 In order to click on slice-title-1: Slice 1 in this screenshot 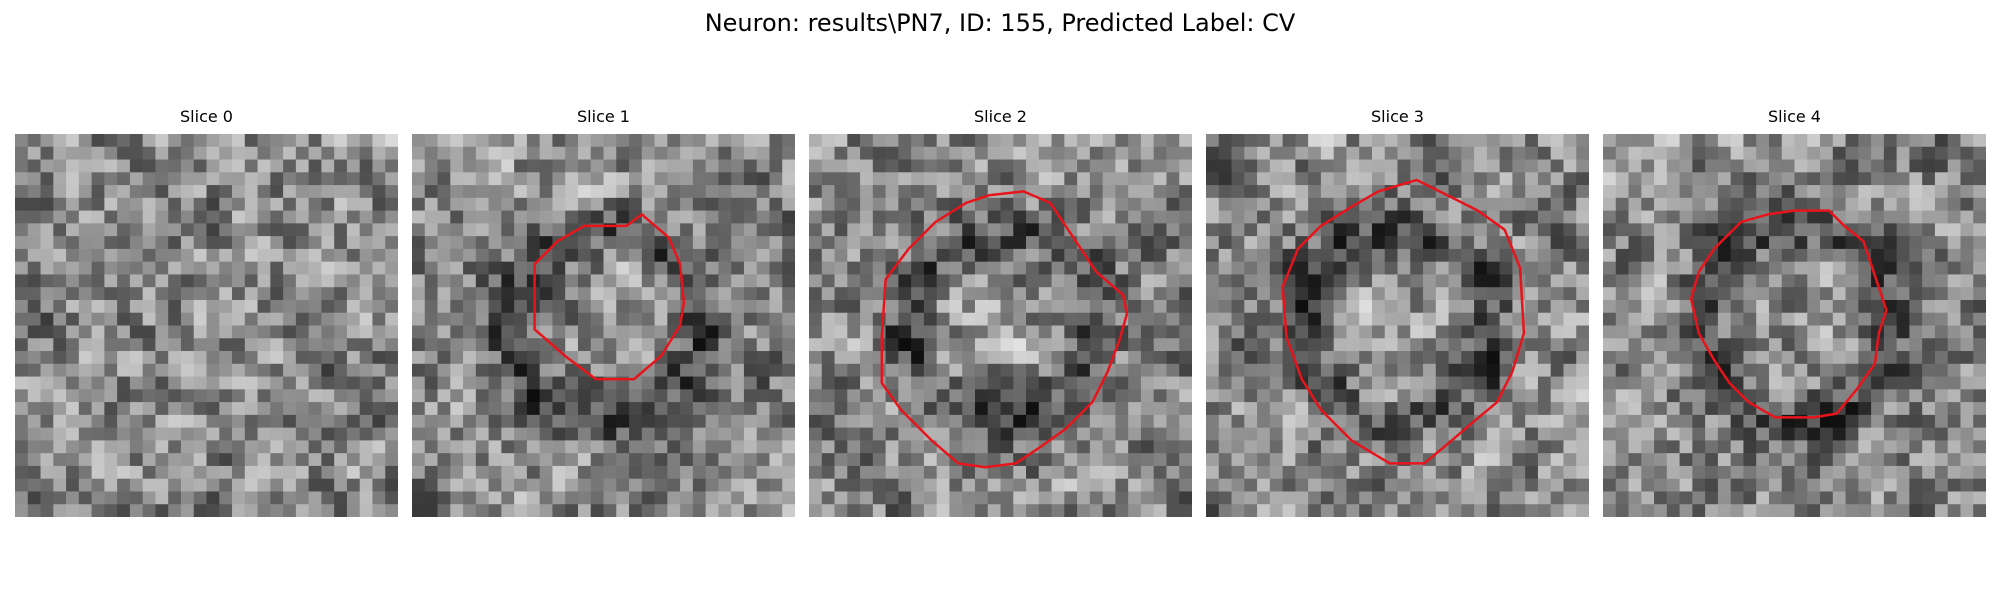, I will do `click(603, 116)`.